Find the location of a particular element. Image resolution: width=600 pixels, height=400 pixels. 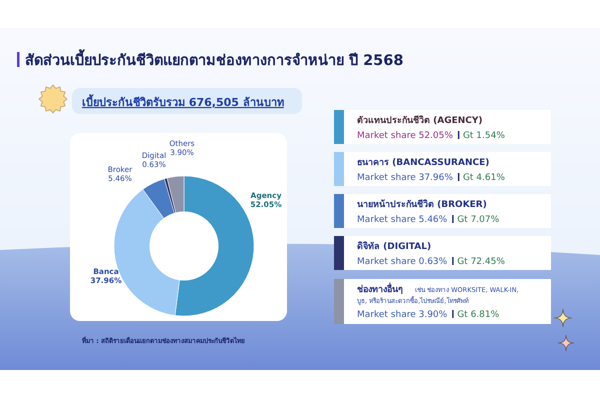

text: ช่องทางอื่นๆ is located at coordinates (380, 288).